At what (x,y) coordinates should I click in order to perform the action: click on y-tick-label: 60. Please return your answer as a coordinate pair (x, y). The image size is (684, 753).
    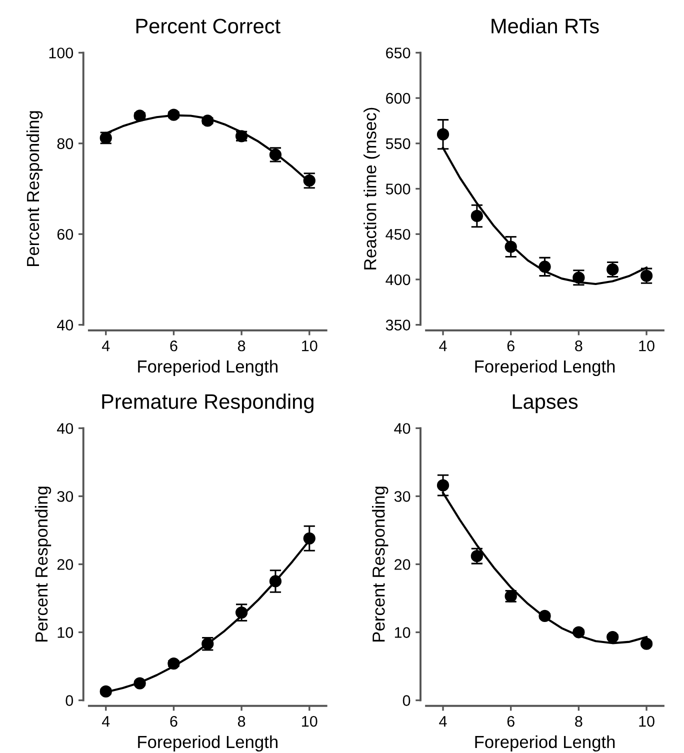
    Looking at the image, I should click on (65, 234).